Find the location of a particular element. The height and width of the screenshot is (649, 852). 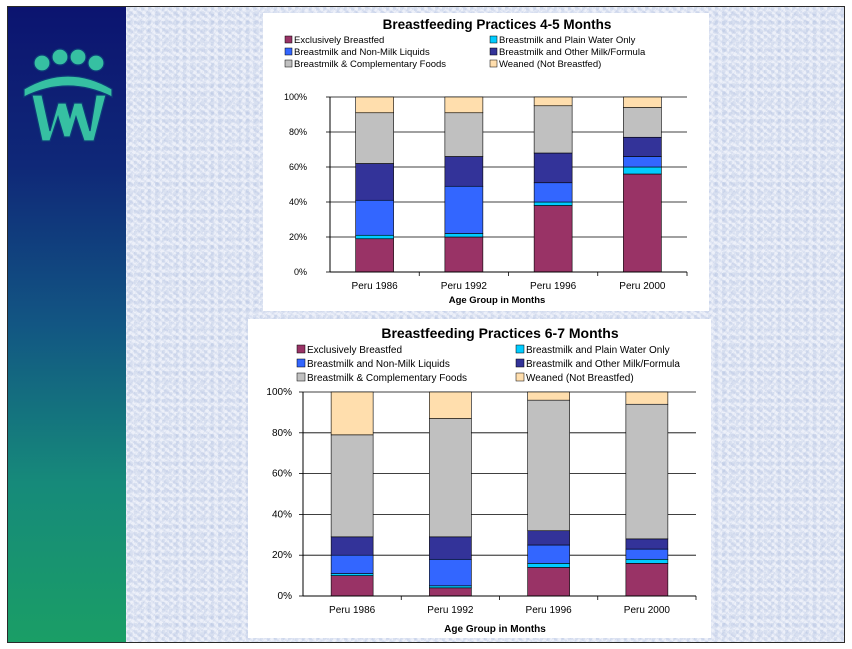

legend-label: Breastmilk and Other Milk/Formula is located at coordinates (603, 364).